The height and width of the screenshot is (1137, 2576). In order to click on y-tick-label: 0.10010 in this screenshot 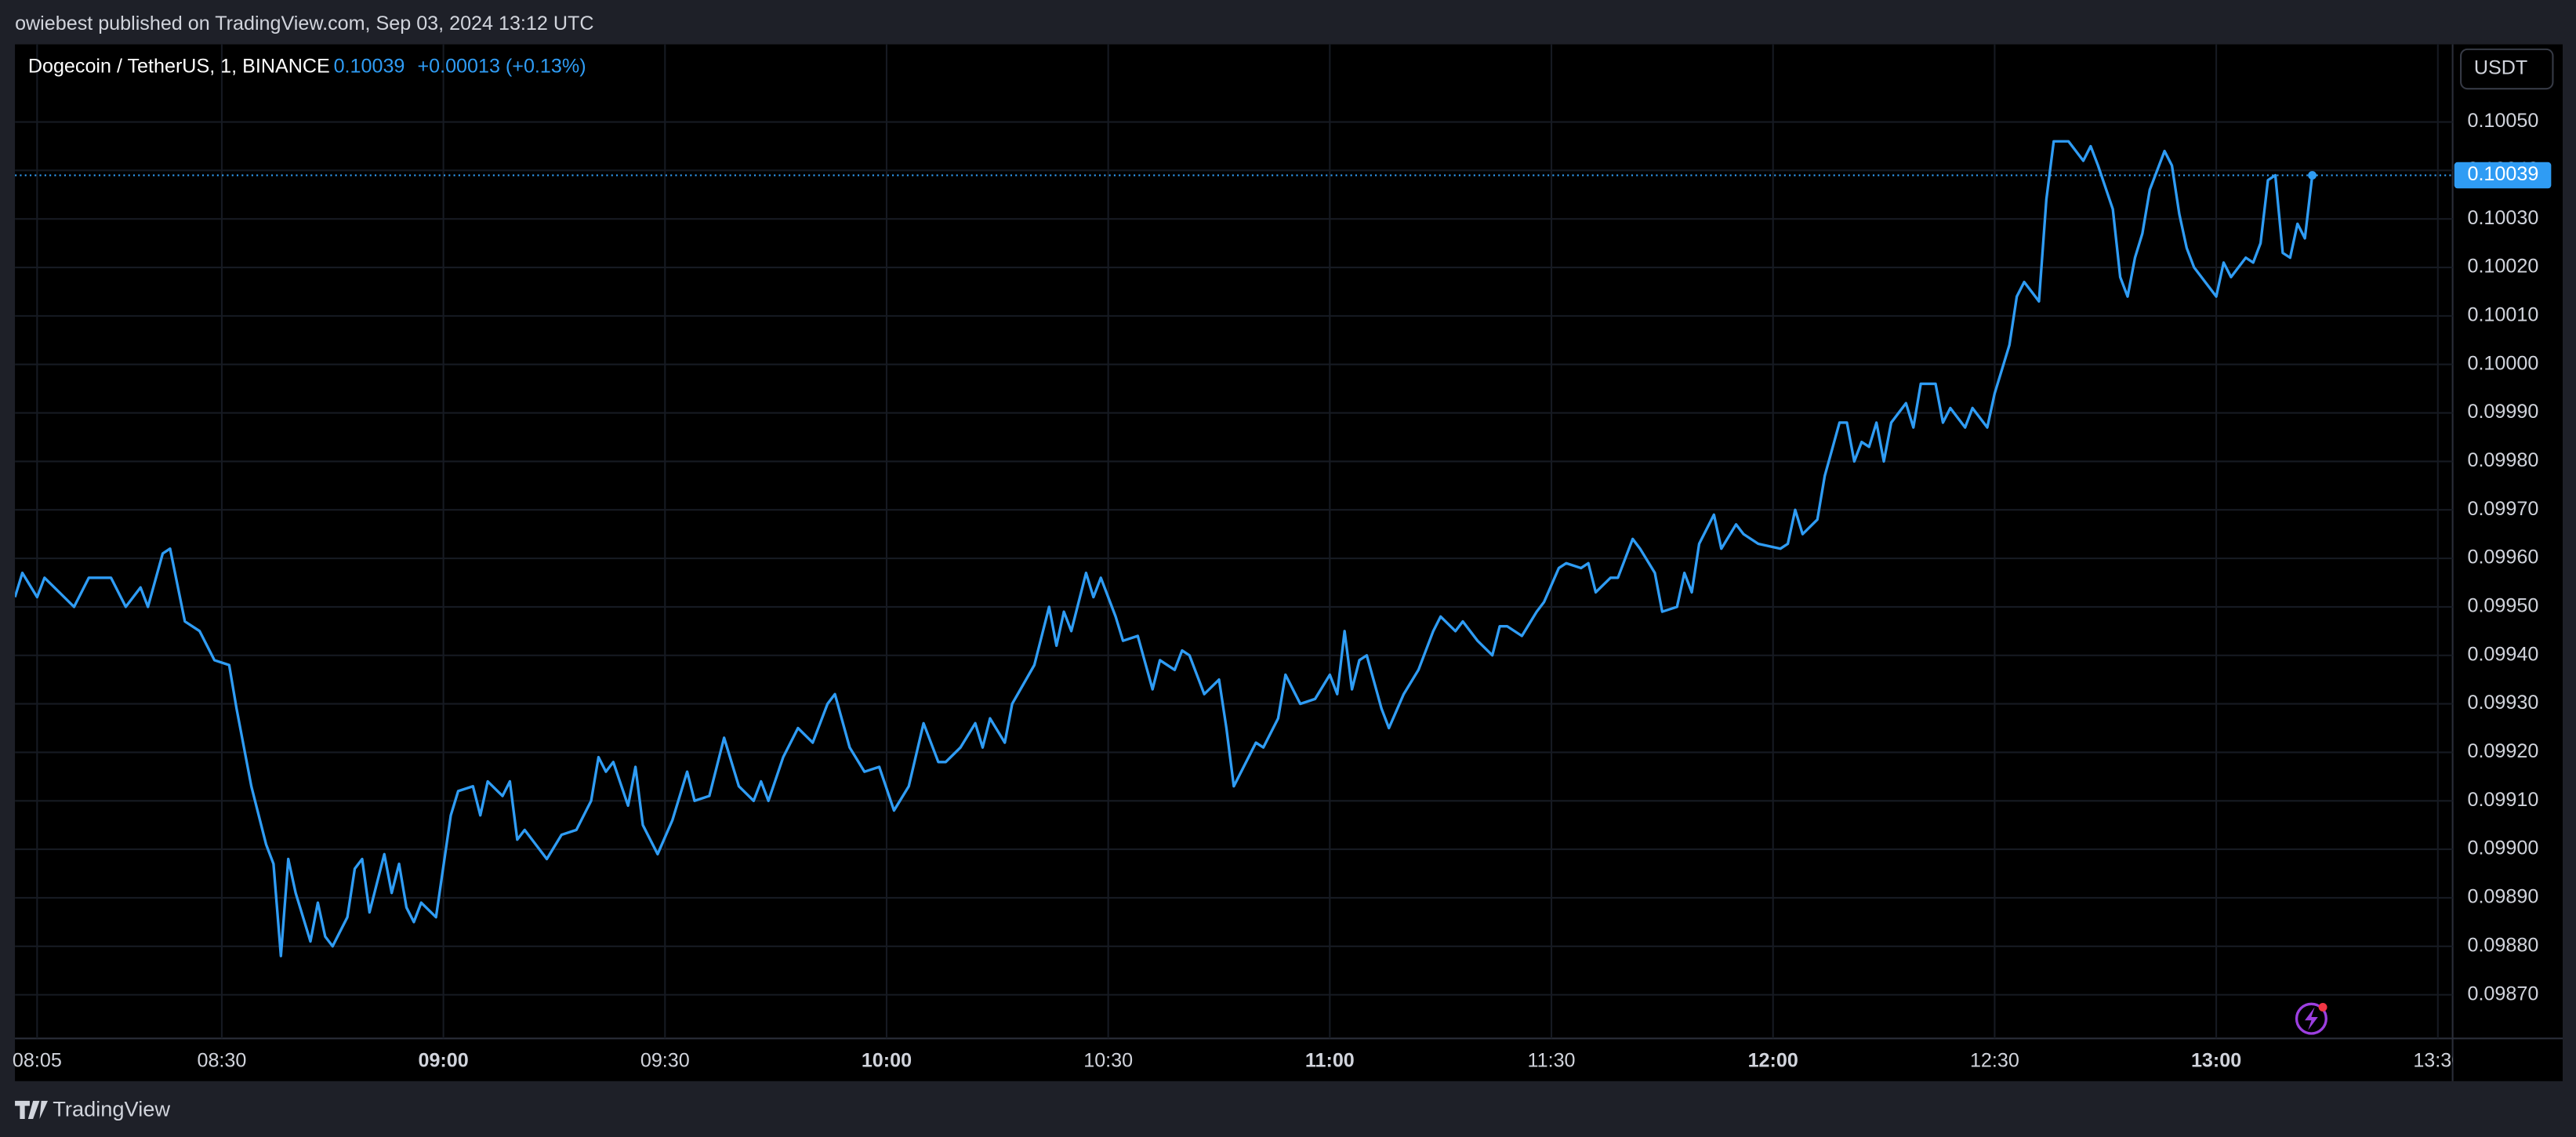, I will do `click(2502, 315)`.